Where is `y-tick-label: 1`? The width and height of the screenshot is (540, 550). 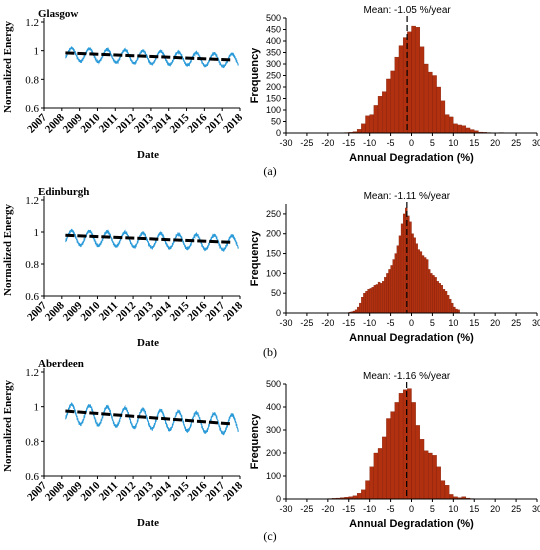 y-tick-label: 1 is located at coordinates (37, 408).